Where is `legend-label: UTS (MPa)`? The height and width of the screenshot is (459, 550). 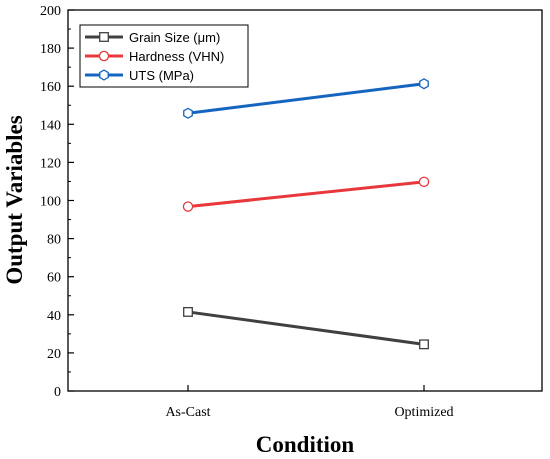 legend-label: UTS (MPa) is located at coordinates (161, 75).